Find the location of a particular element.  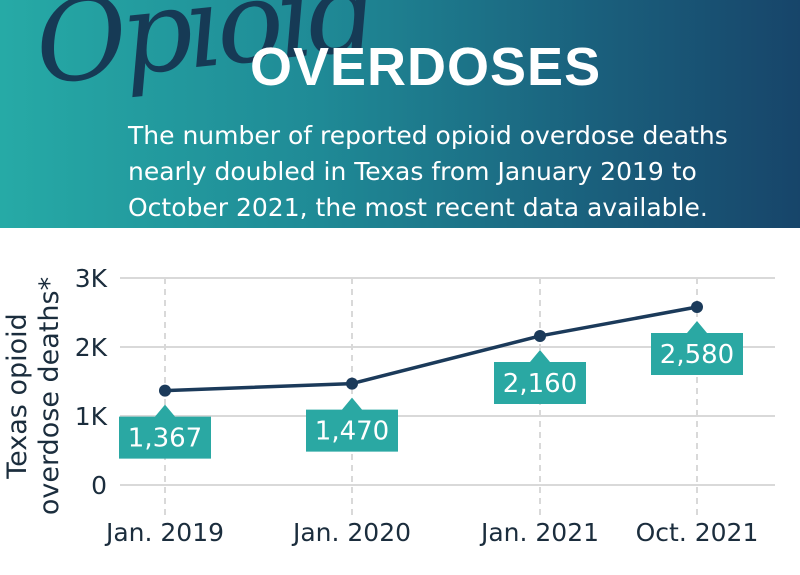

y-tick-label: 0 is located at coordinates (99, 485).